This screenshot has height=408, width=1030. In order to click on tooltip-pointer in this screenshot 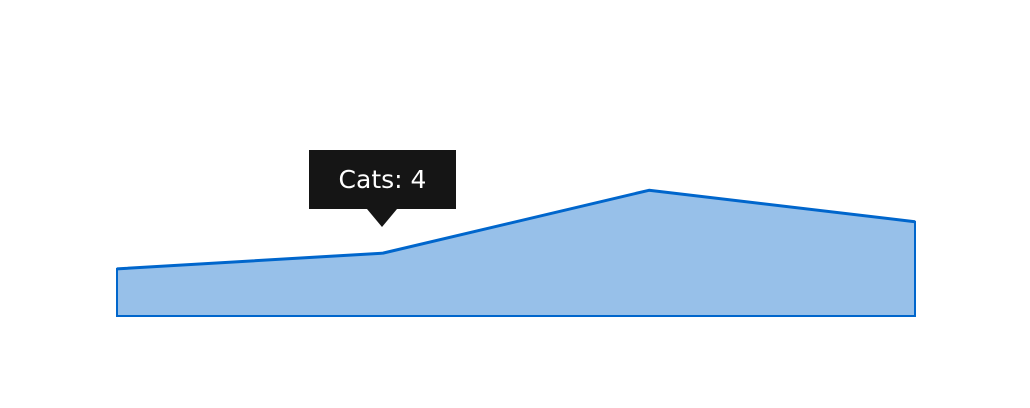, I will do `click(382, 218)`.